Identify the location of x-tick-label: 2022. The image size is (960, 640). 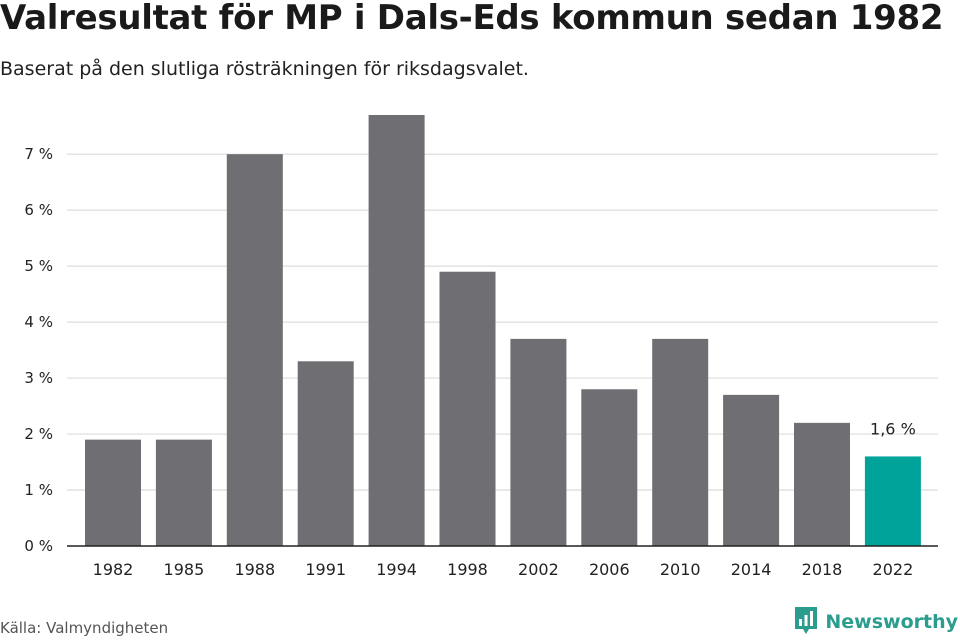
(893, 569).